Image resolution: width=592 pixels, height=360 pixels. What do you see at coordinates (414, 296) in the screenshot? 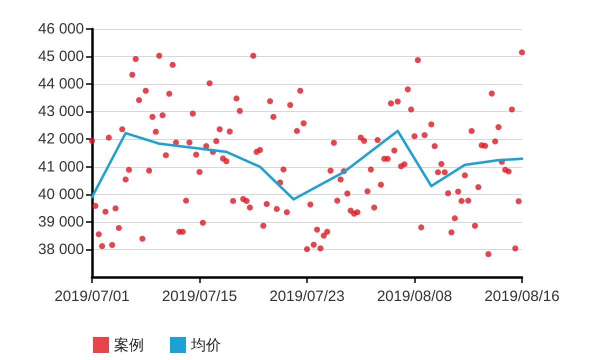
I see `x-tick-label: 2019/08/08` at bounding box center [414, 296].